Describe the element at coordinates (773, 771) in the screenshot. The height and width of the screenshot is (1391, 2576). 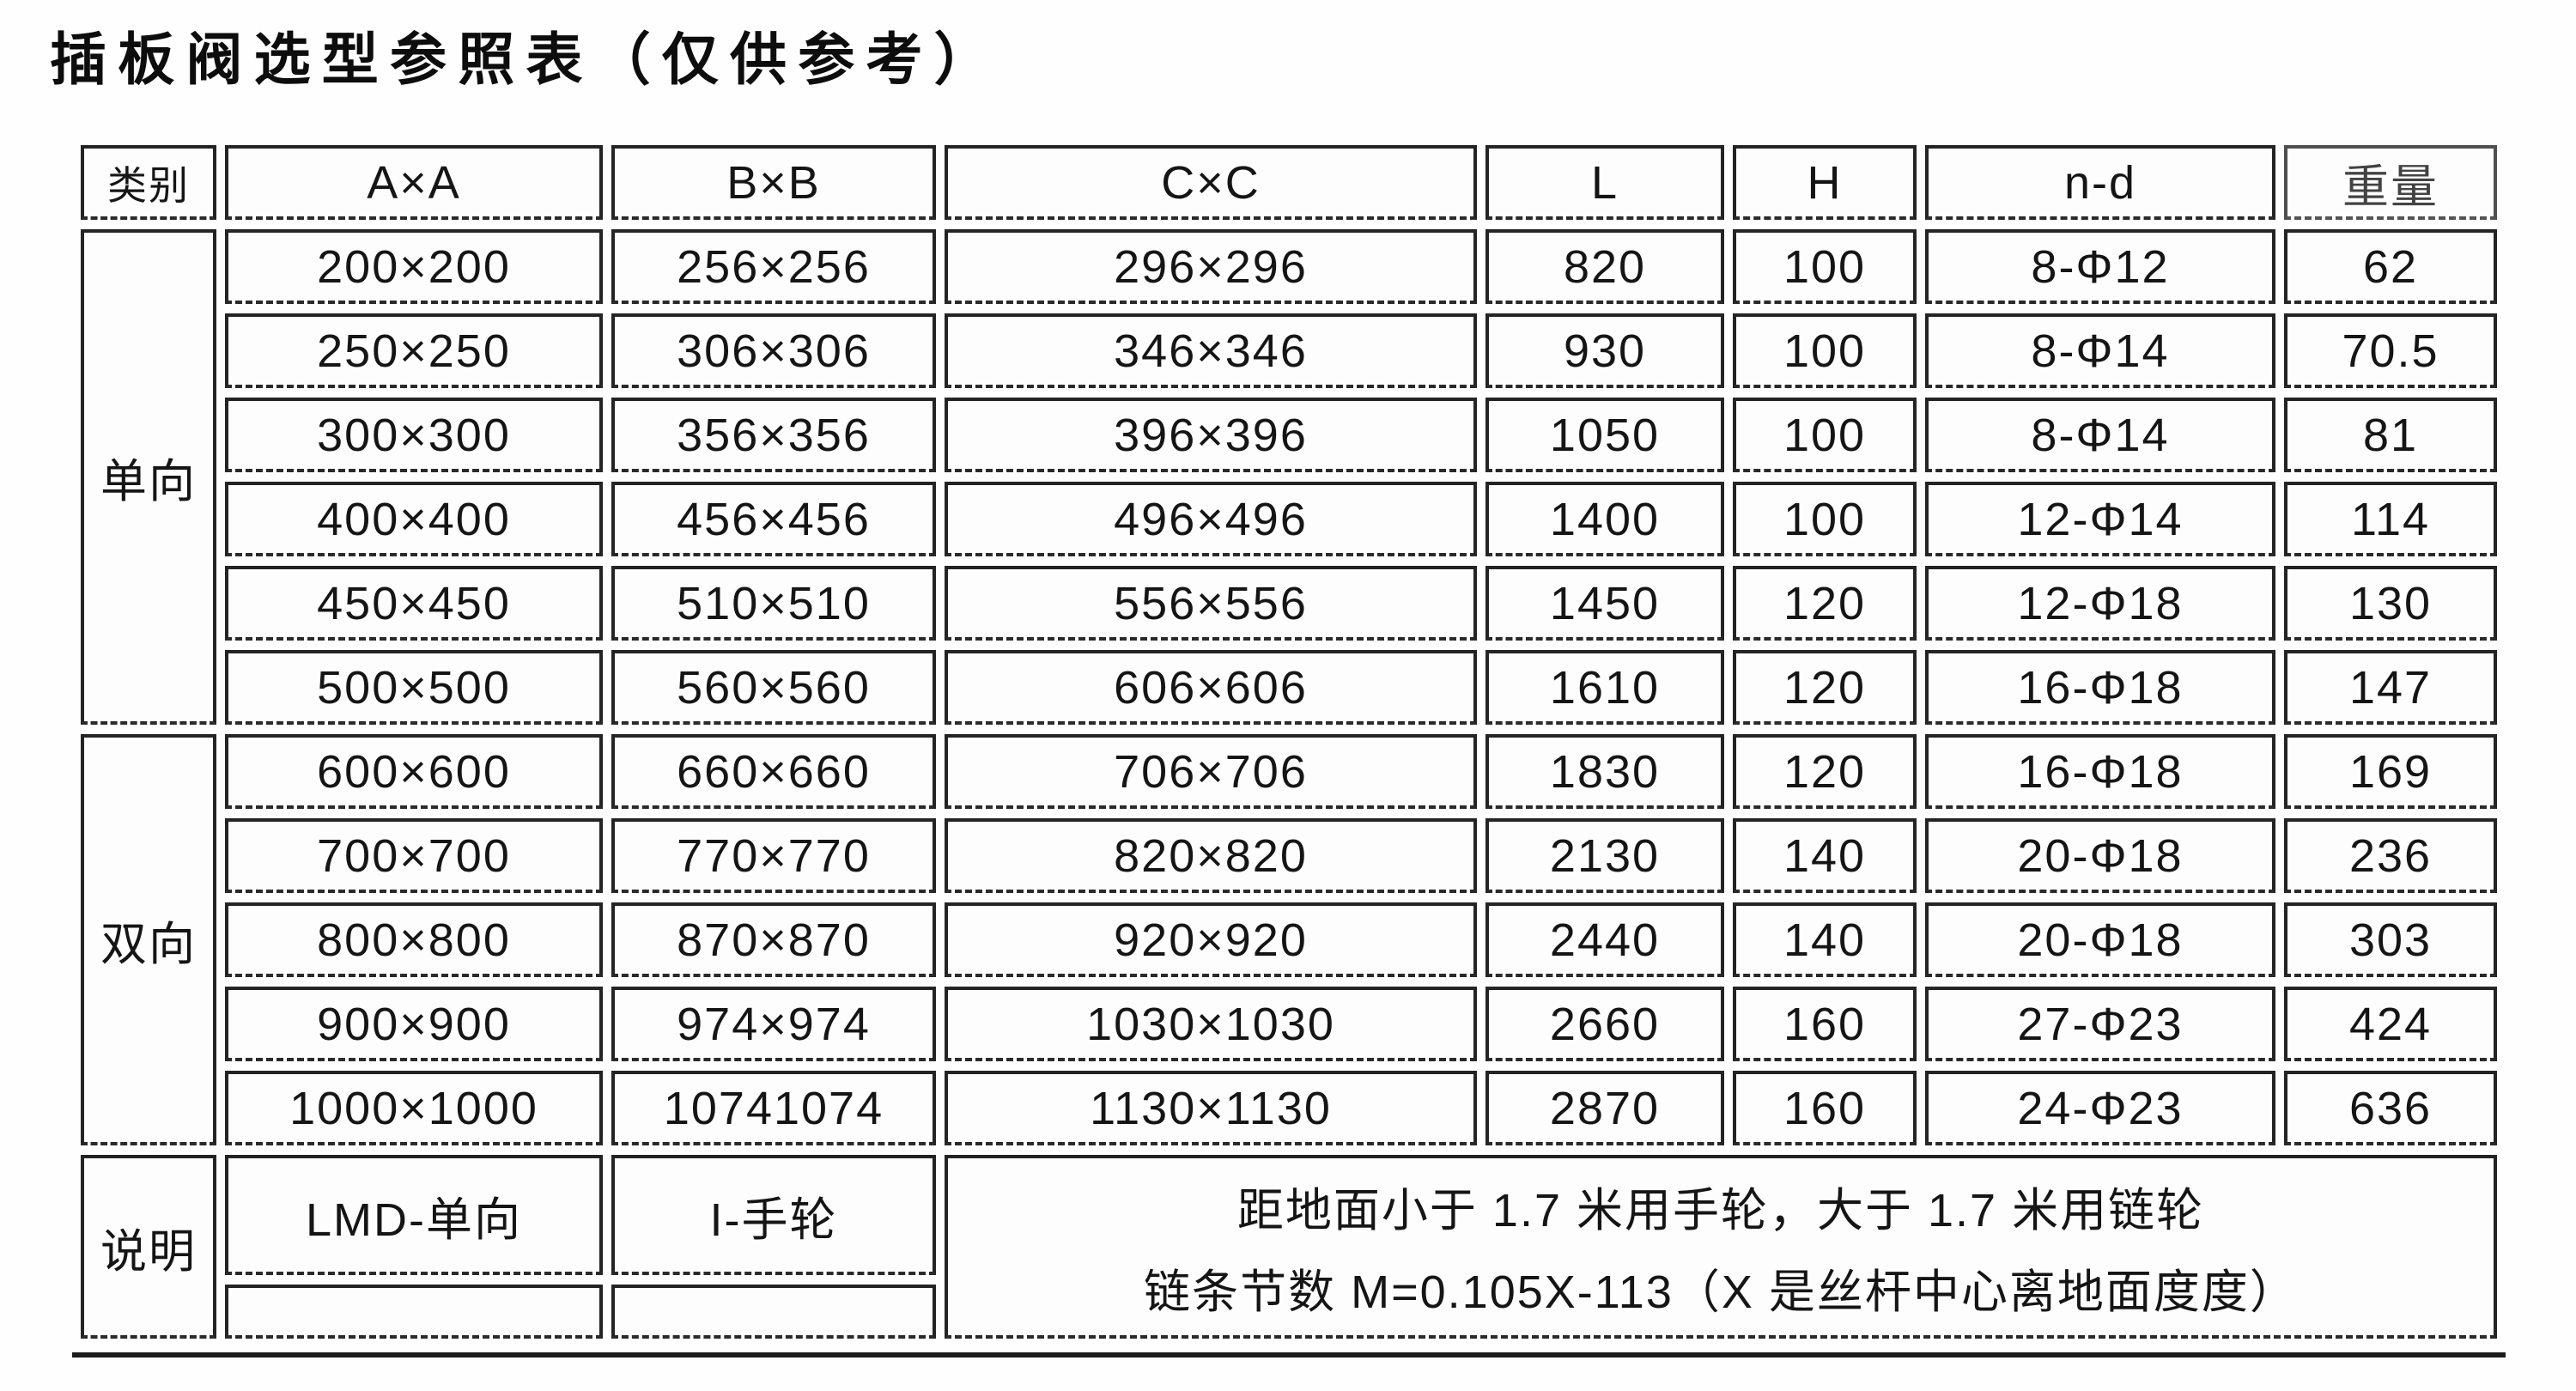
I see `cell-bxb: 660×660` at that location.